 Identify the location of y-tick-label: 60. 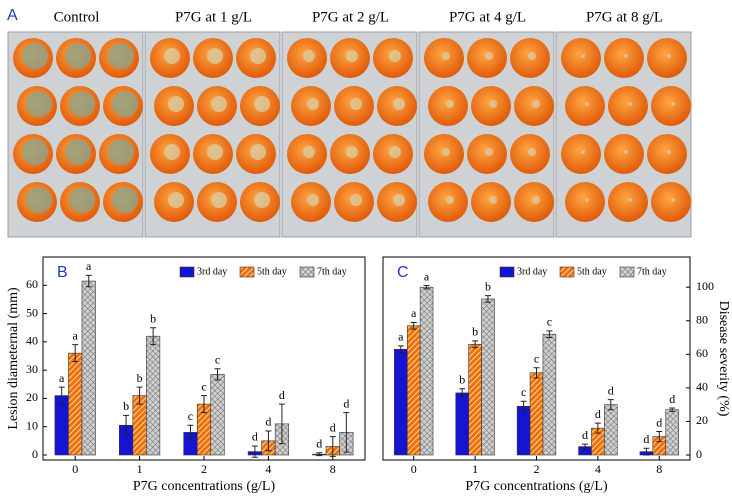
(702, 353).